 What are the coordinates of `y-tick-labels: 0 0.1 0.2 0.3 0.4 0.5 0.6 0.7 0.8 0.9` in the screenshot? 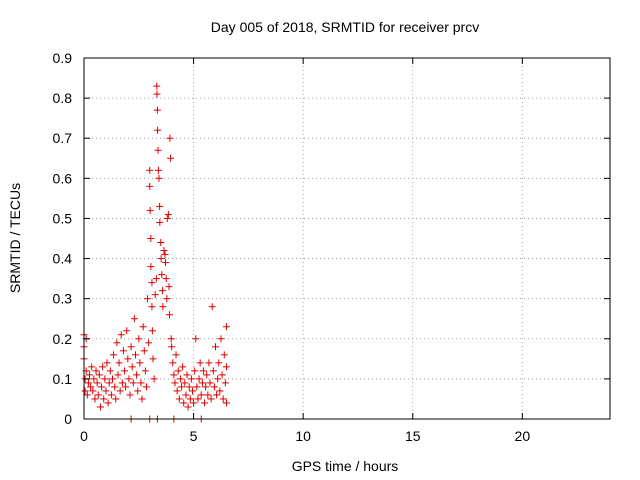 It's located at (63, 238).